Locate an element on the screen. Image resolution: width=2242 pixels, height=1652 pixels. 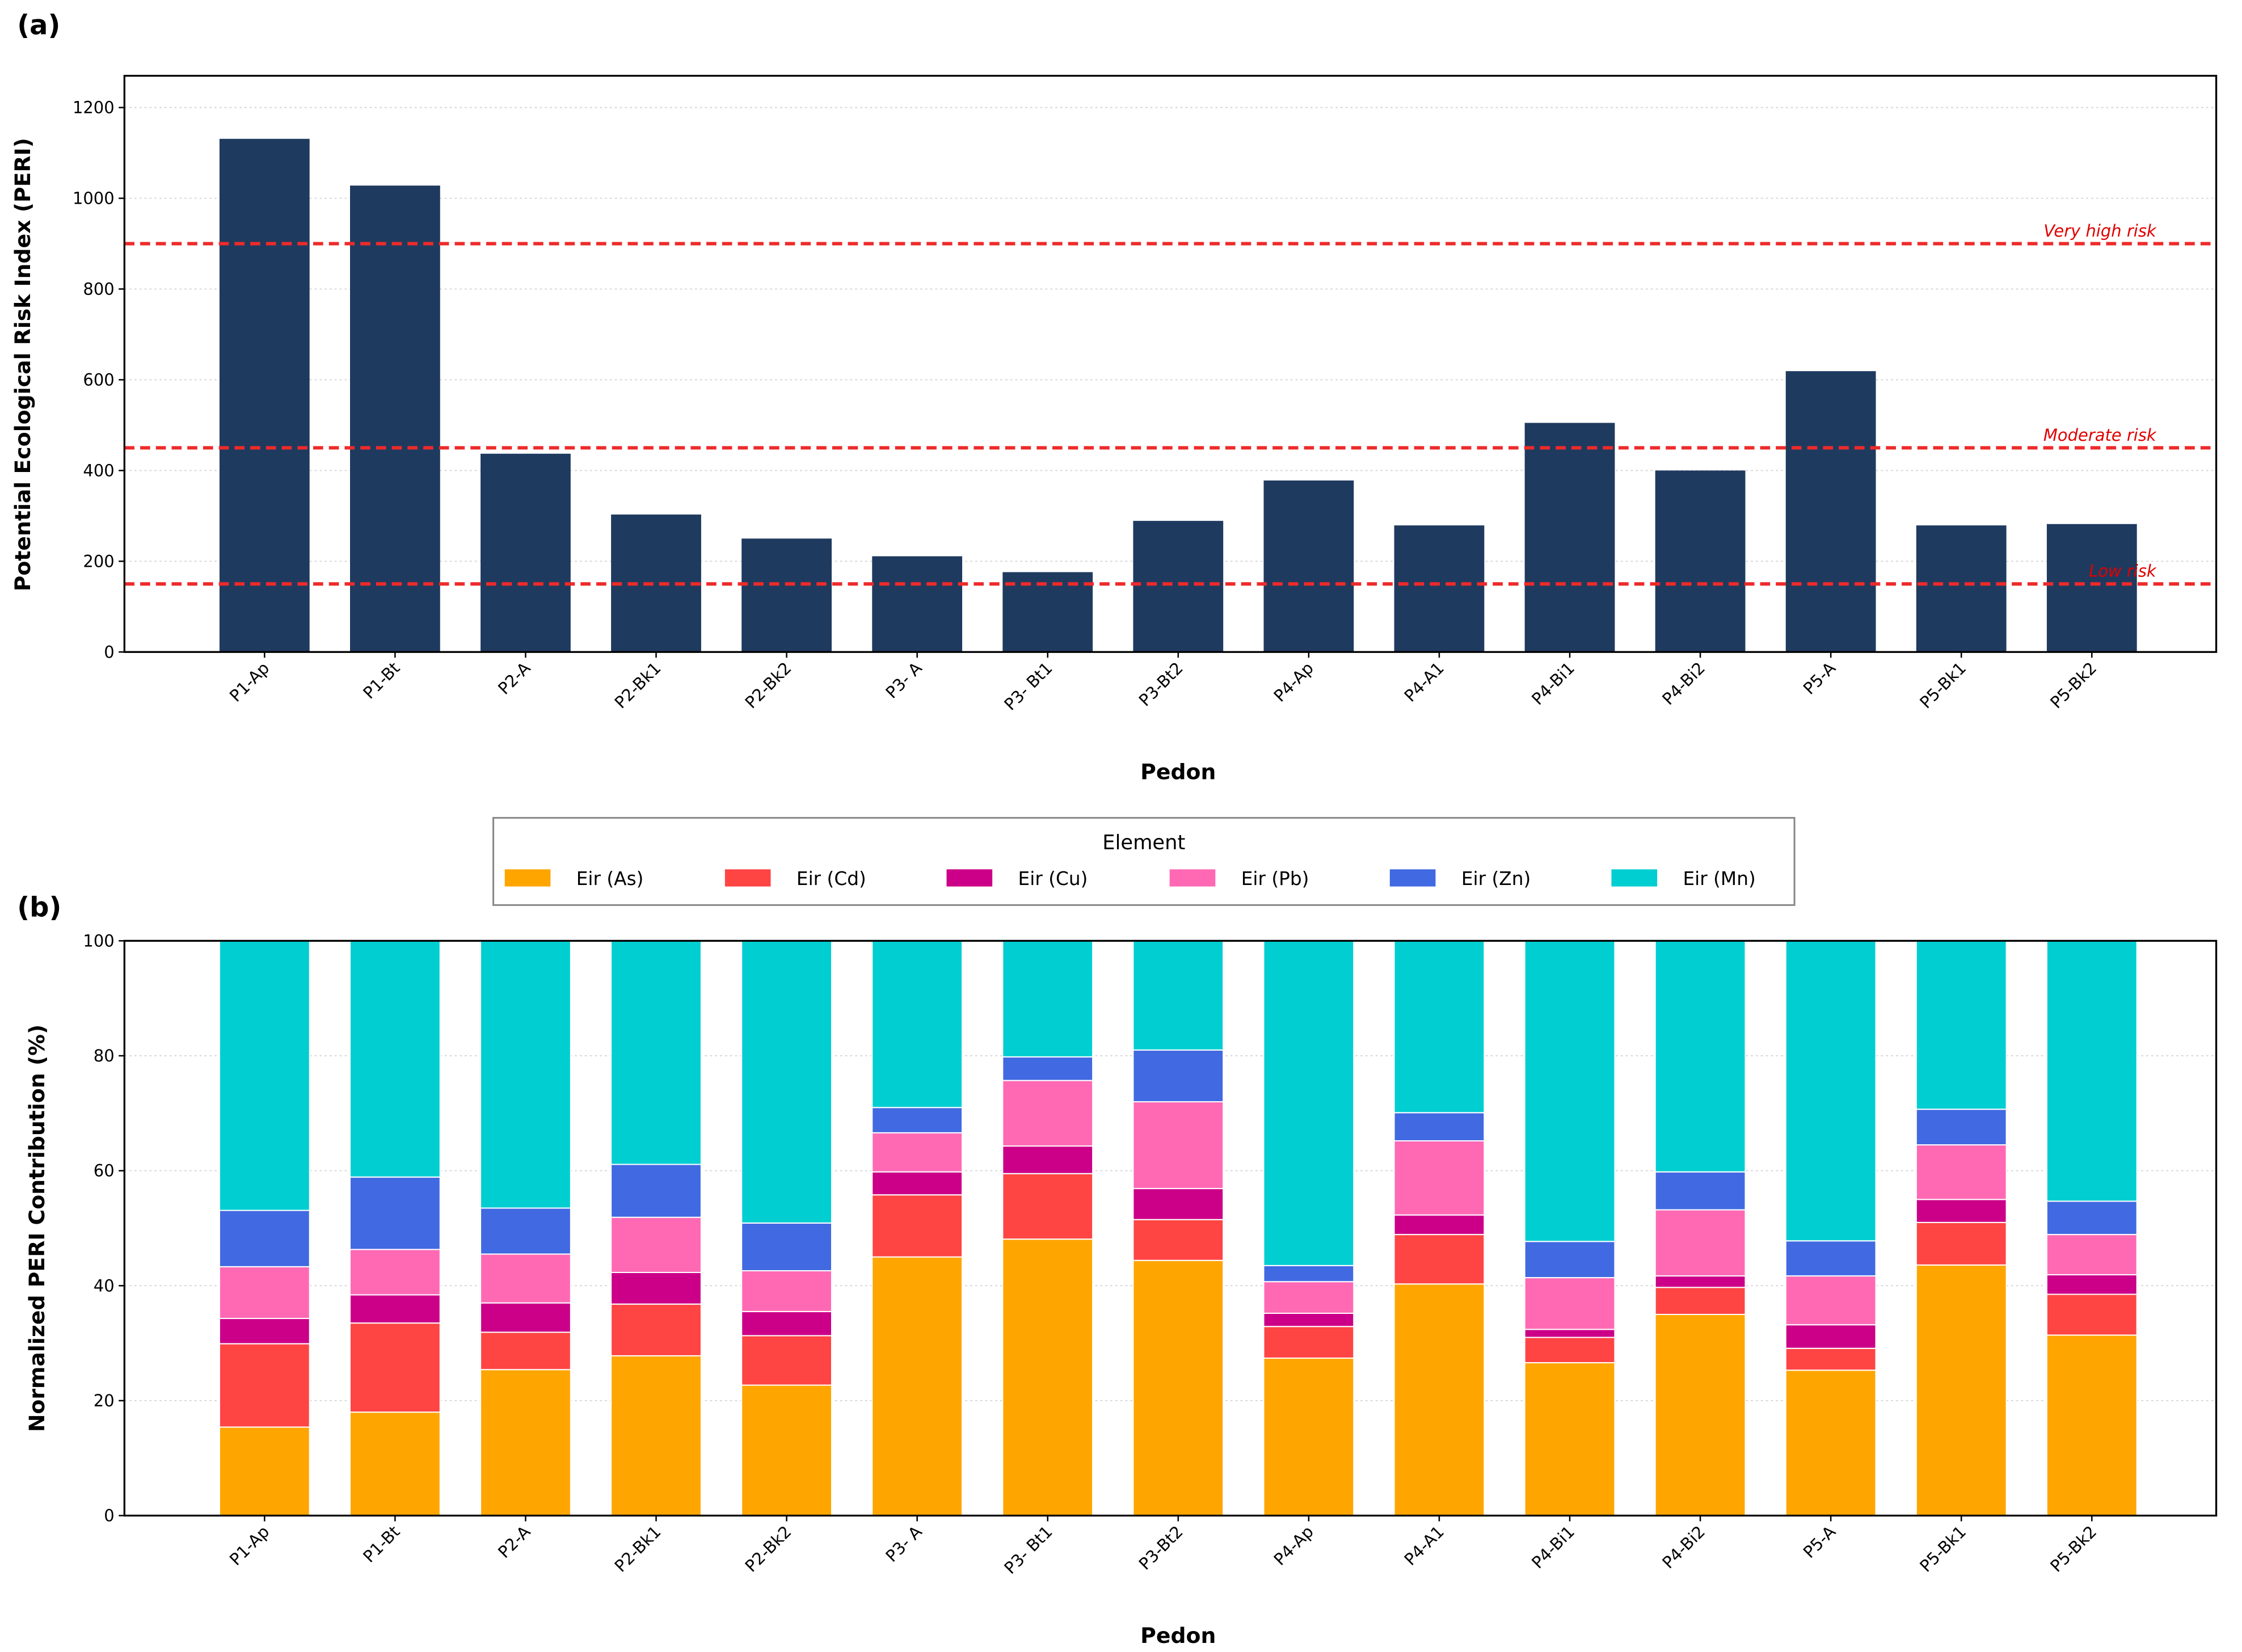
y-tick-label: 1200 is located at coordinates (94, 107).